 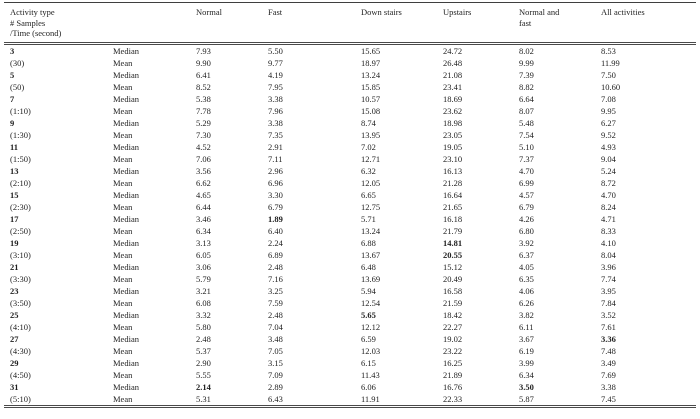 What do you see at coordinates (20, 110) in the screenshot?
I see `row-time-label: (1:10)` at bounding box center [20, 110].